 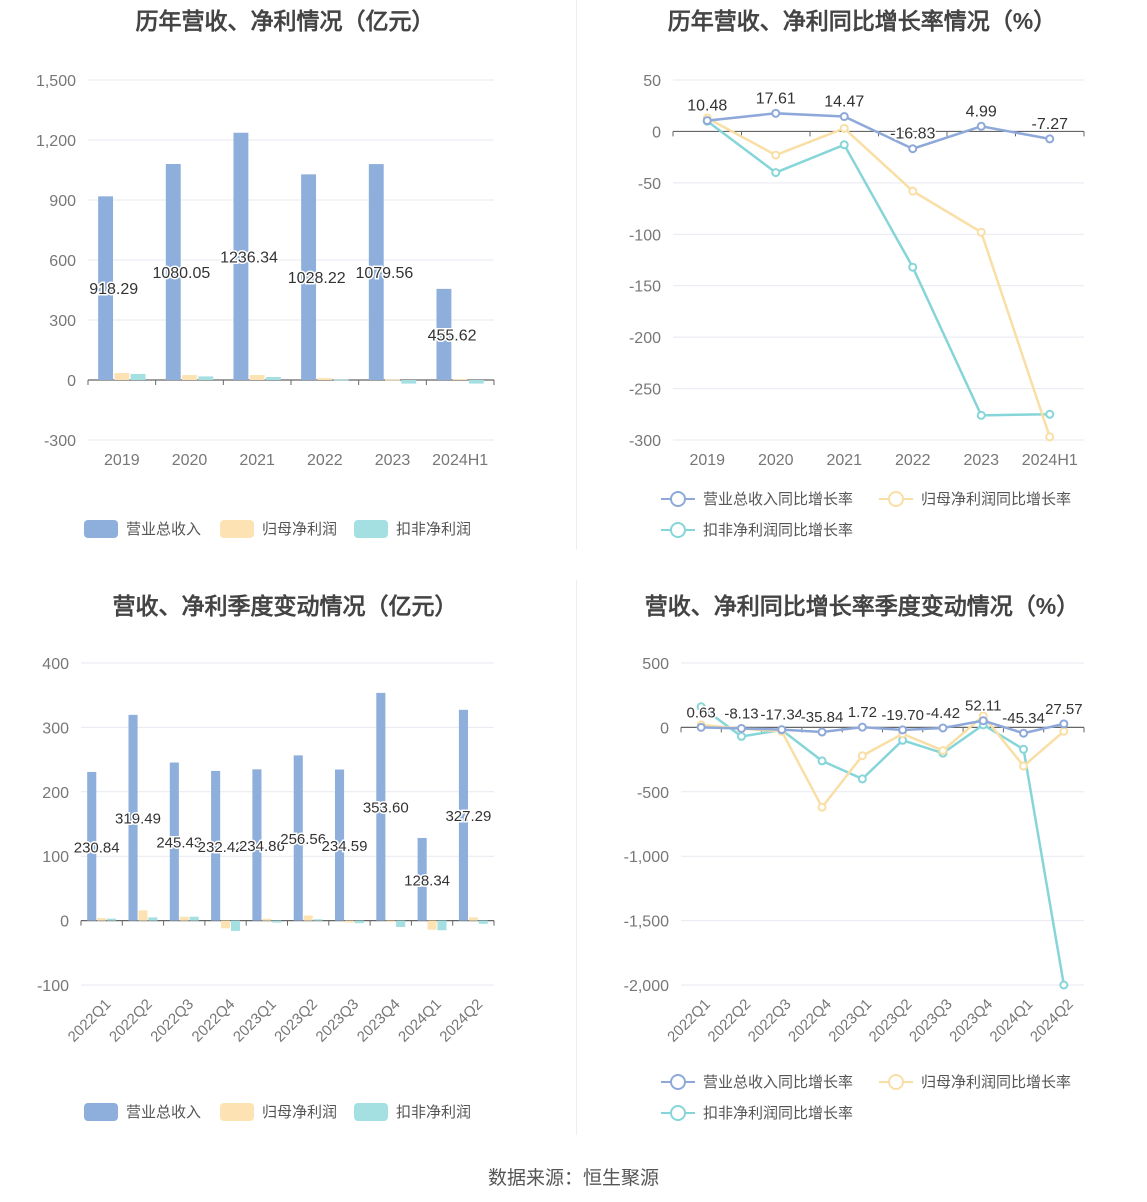 What do you see at coordinates (461, 1021) in the screenshot?
I see `x-tick-label: 2024Q2` at bounding box center [461, 1021].